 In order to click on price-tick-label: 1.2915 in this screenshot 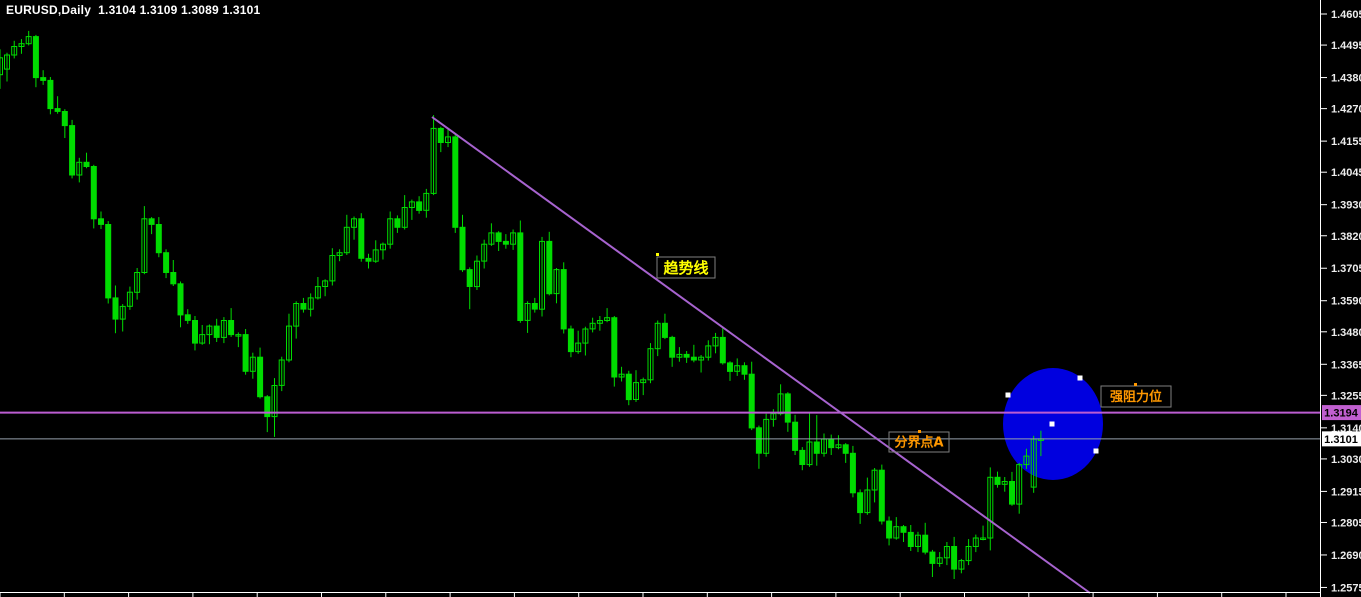, I will do `click(1346, 492)`.